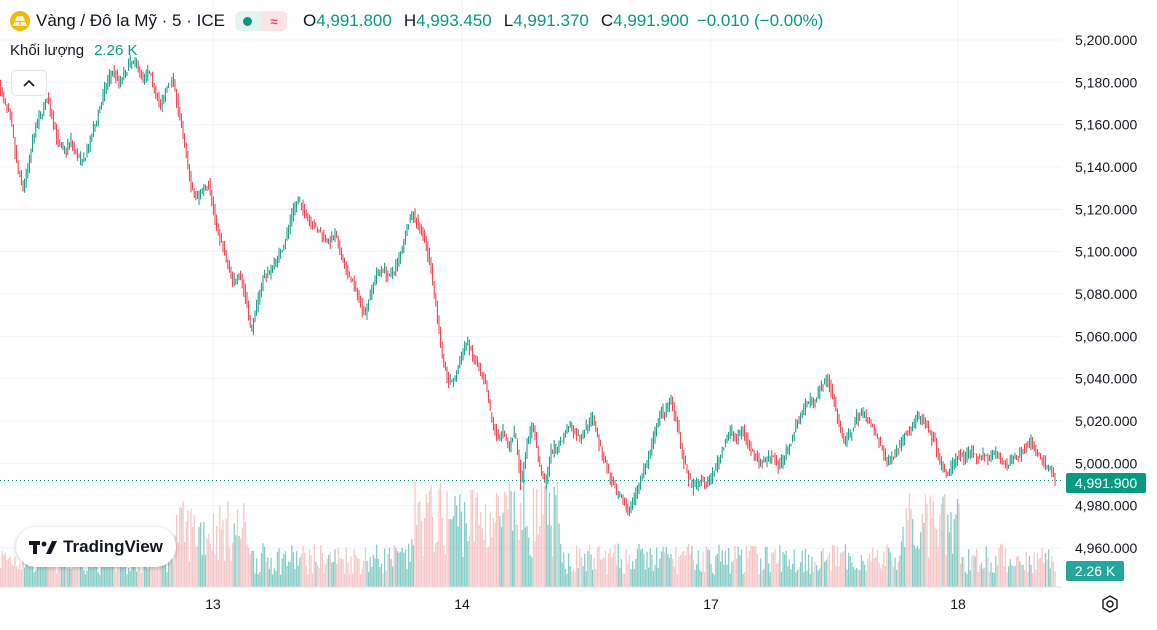 The height and width of the screenshot is (630, 1157). I want to click on symbol-title: Vàng / Đô la Mỹ · 5 · ICE, so click(130, 20).